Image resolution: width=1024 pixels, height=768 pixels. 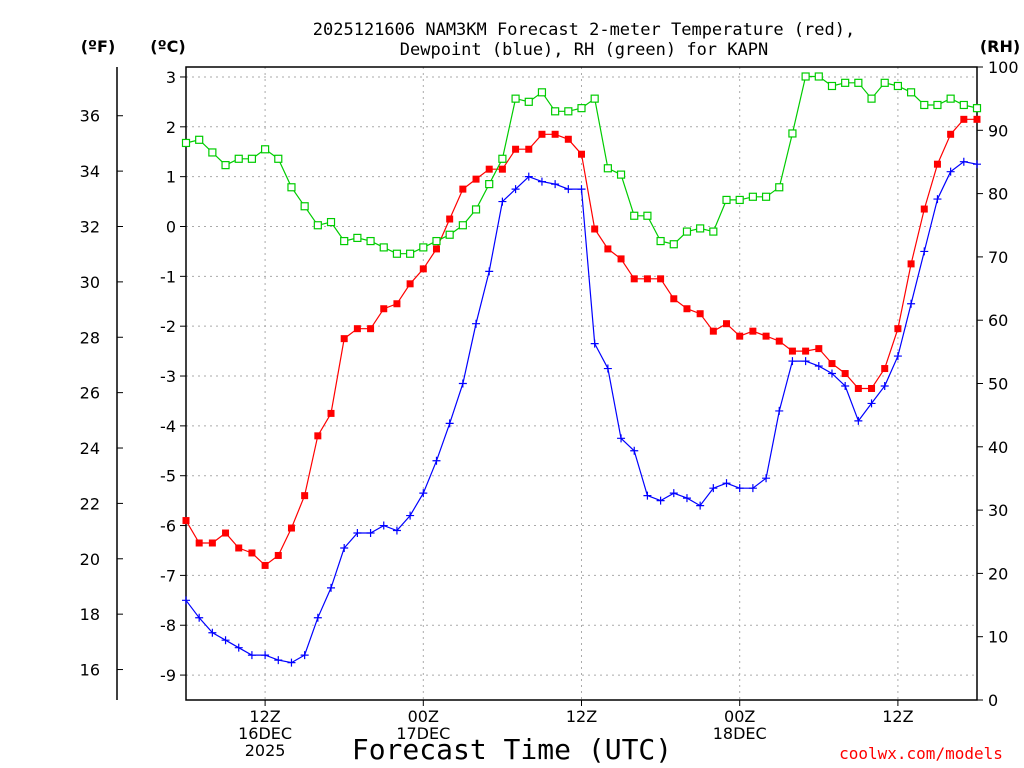 What do you see at coordinates (167, 46) in the screenshot?
I see `celsius-unit-label: (ºC)` at bounding box center [167, 46].